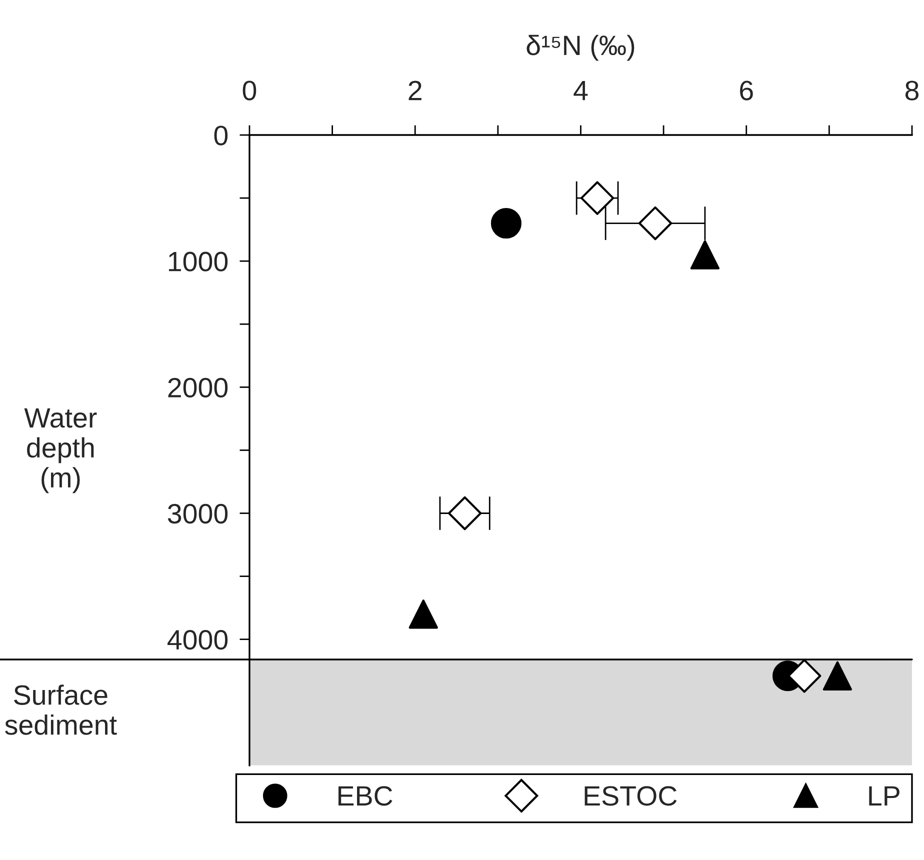 Image resolution: width=924 pixels, height=860 pixels. What do you see at coordinates (198, 388) in the screenshot?
I see `y-tick-label: 2000` at bounding box center [198, 388].